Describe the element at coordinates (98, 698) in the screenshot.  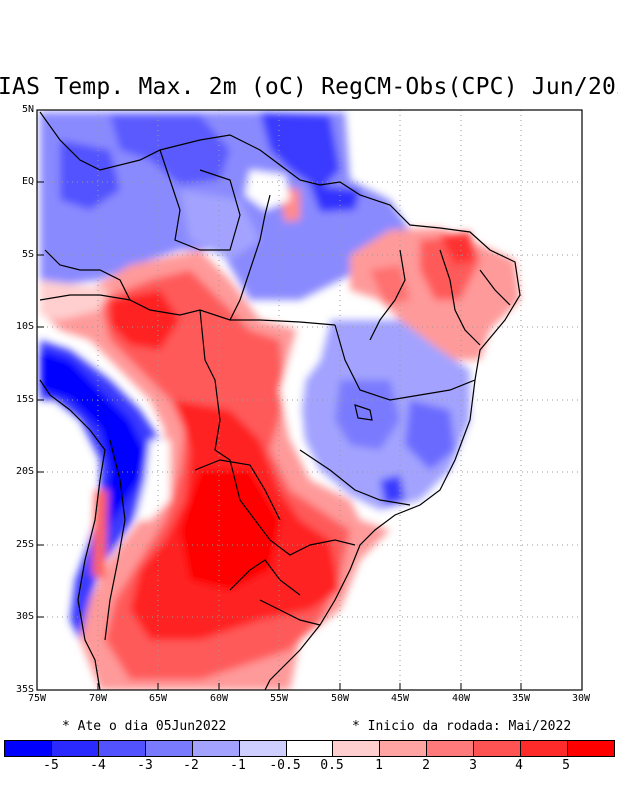
I see `lon-label: 70W` at that location.